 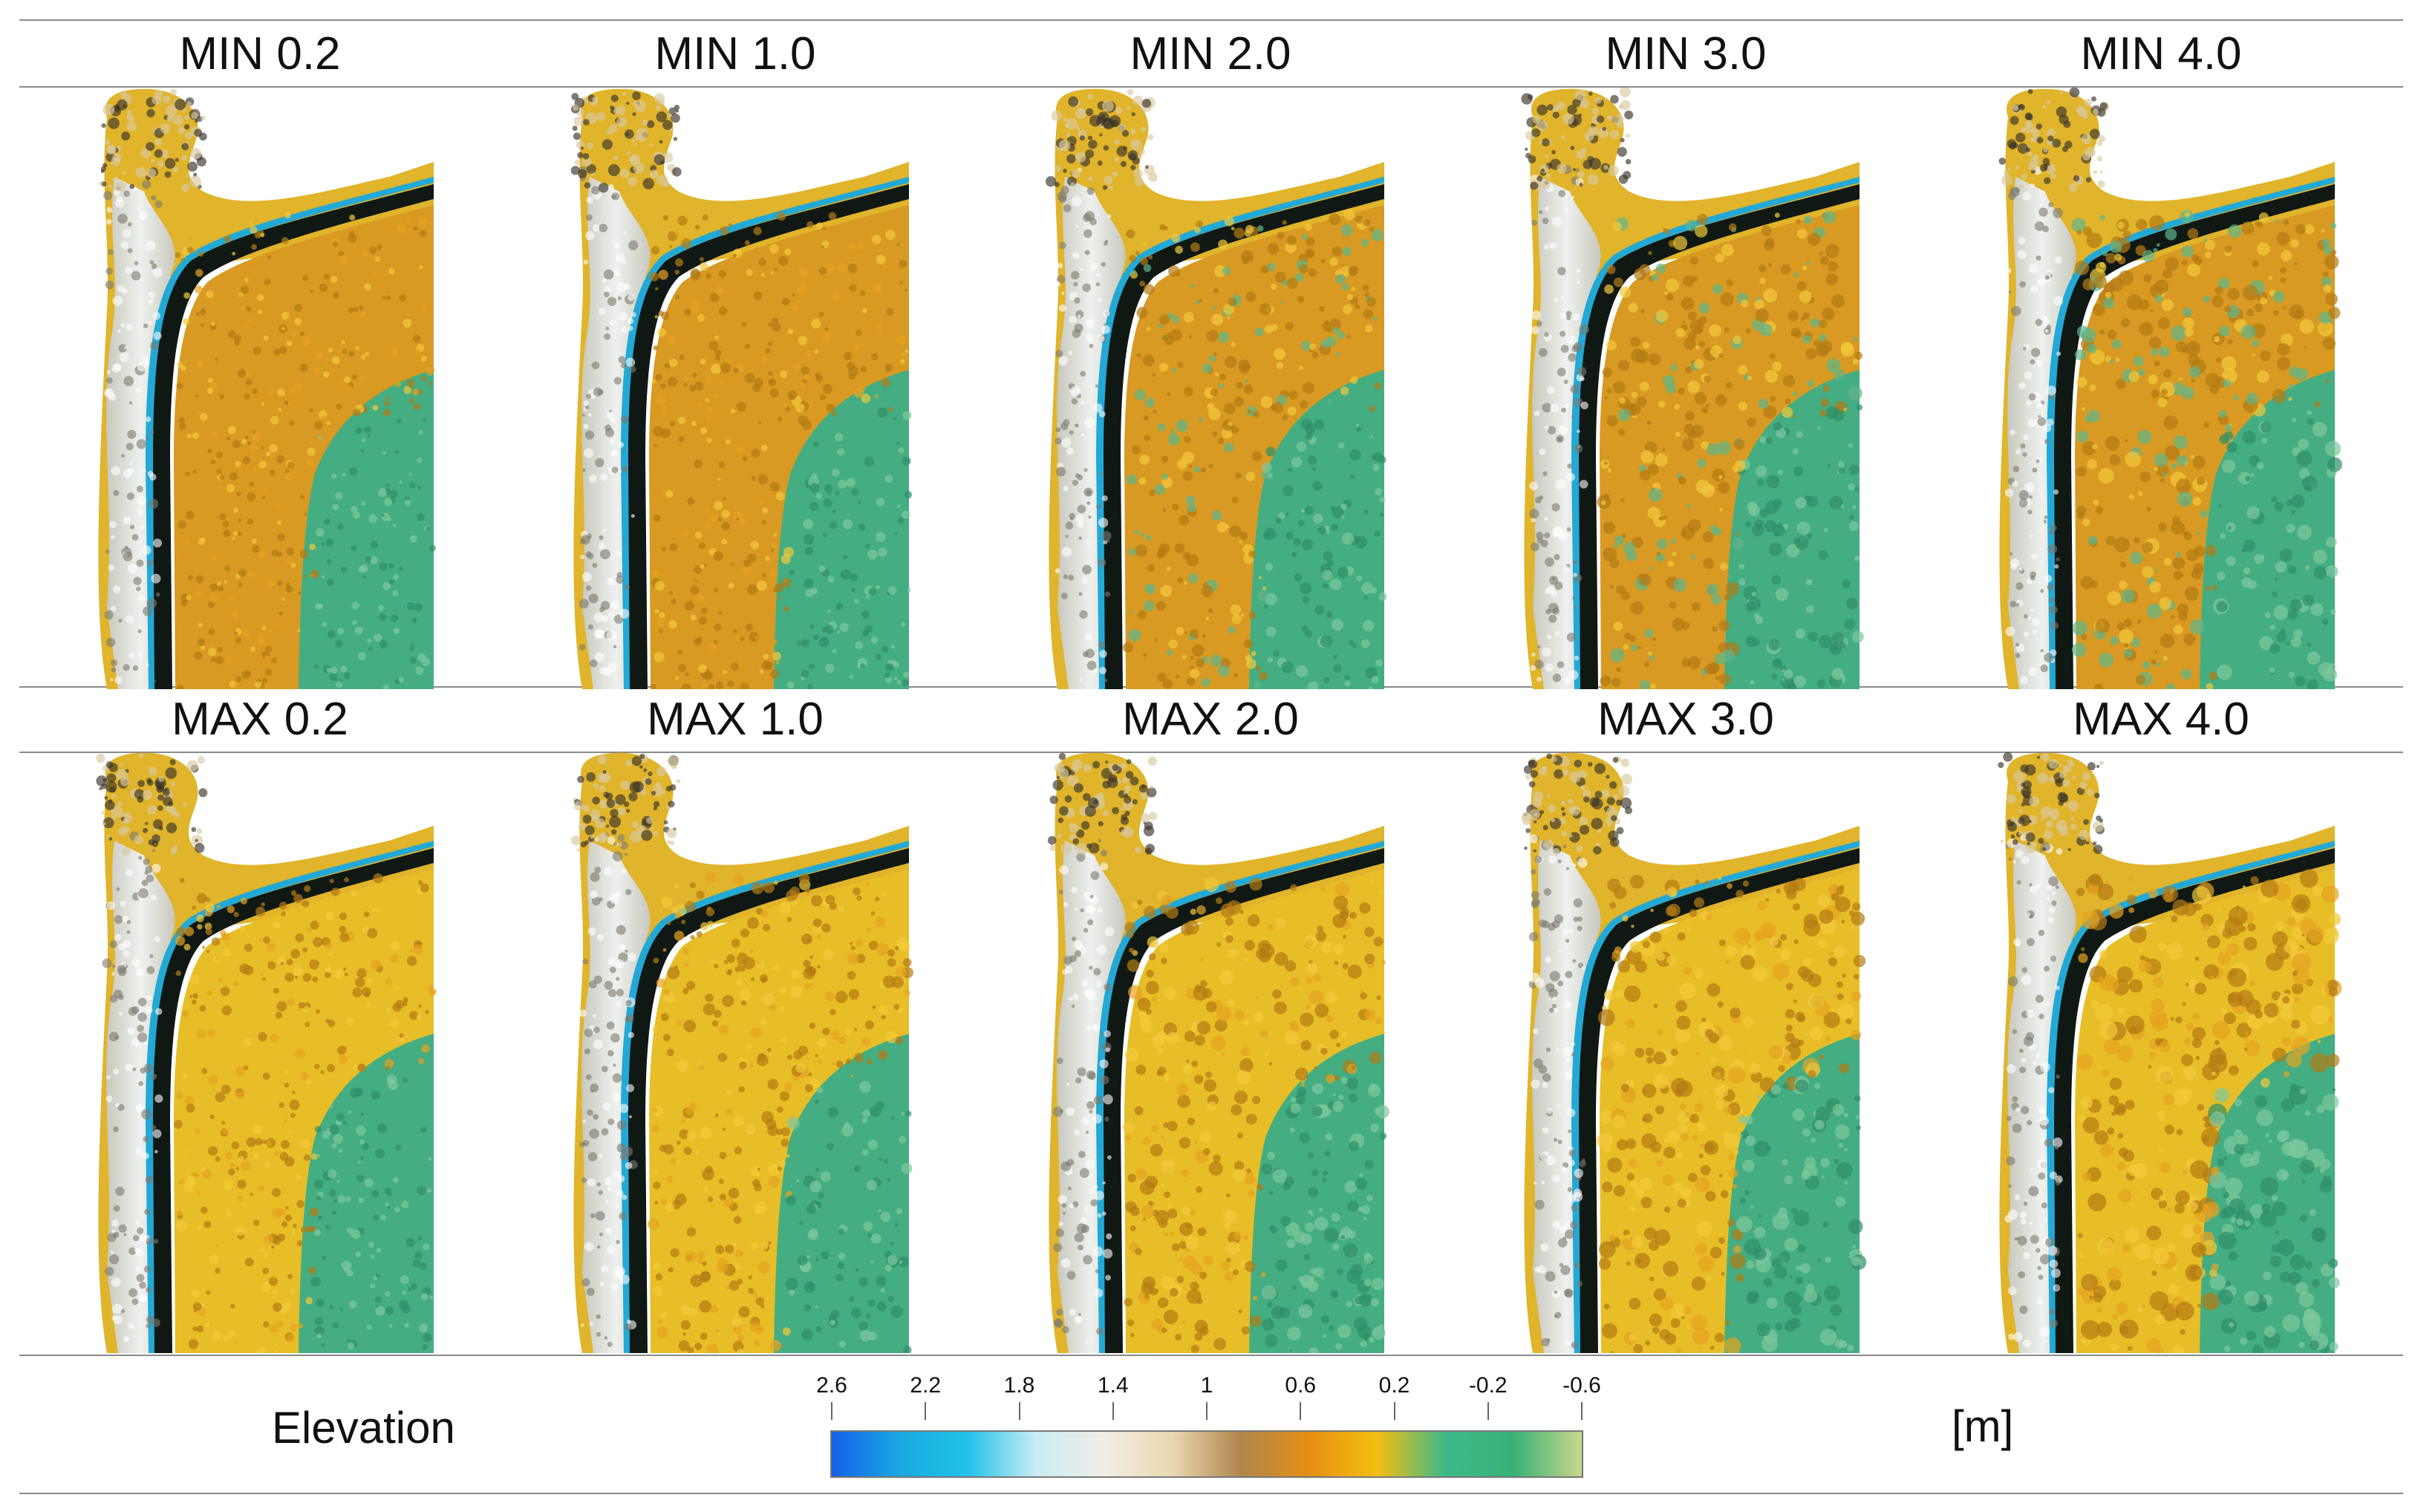 What do you see at coordinates (926, 1385) in the screenshot?
I see `legend-tick-label: 2.2` at bounding box center [926, 1385].